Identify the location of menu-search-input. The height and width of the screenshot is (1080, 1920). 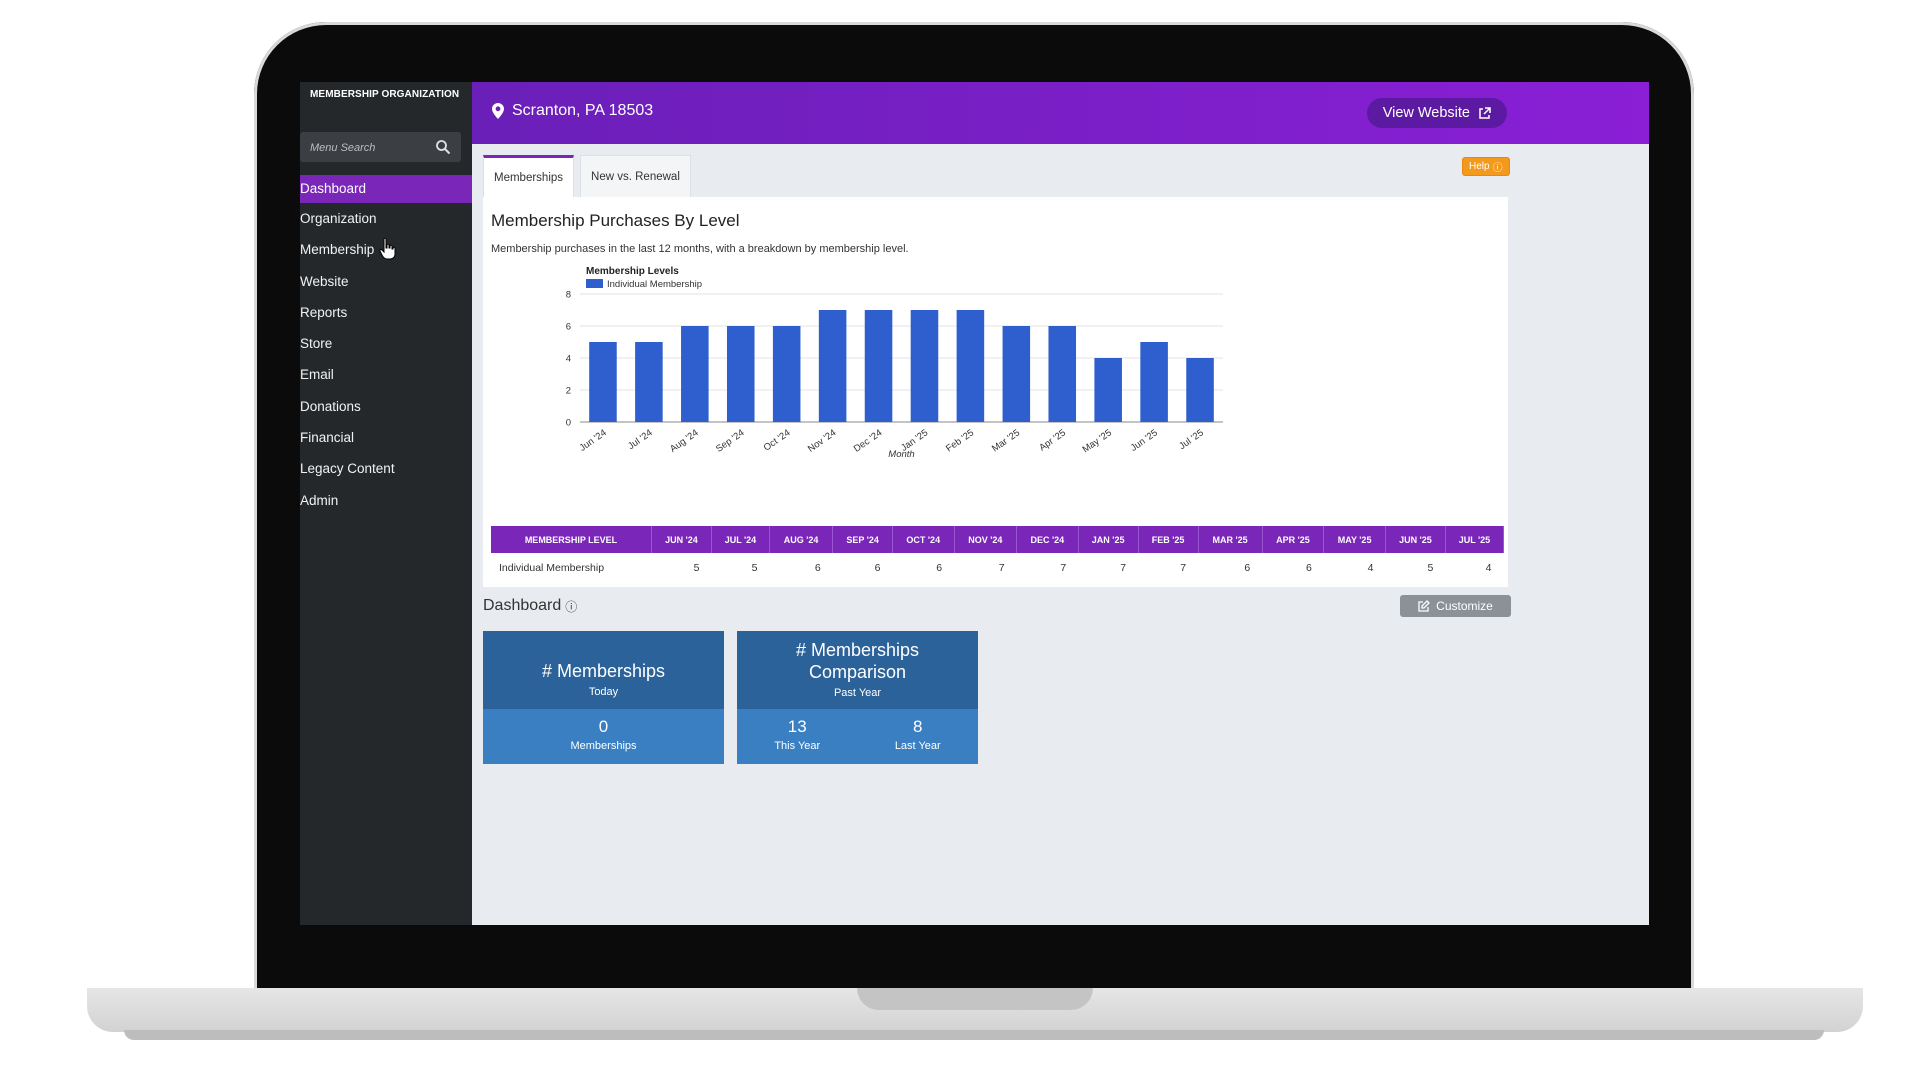
(370, 148).